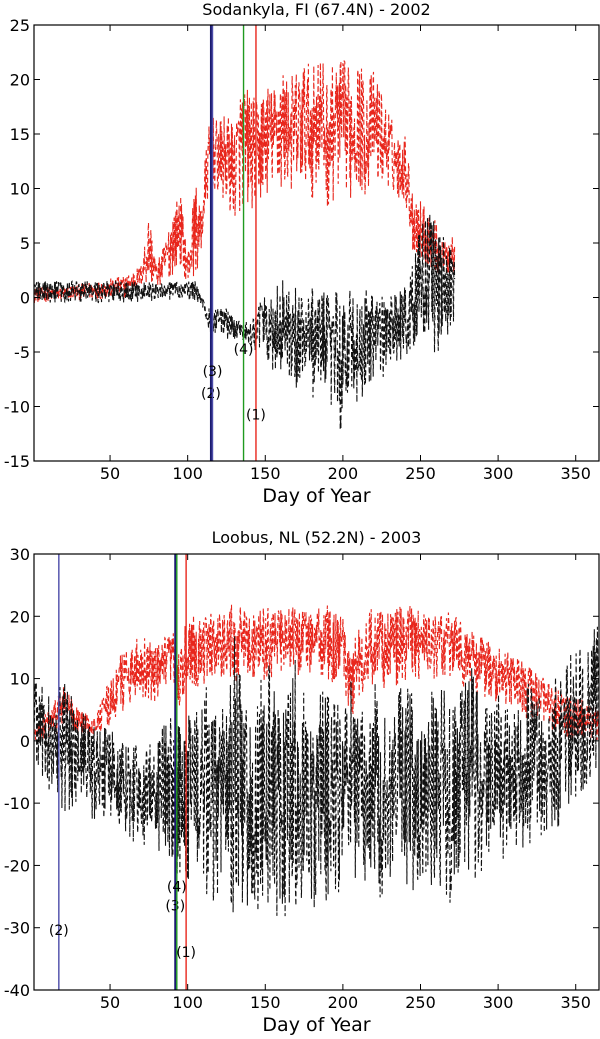 Image resolution: width=600 pixels, height=1039 pixels. What do you see at coordinates (17, 461) in the screenshot?
I see `y-tick-label: -15` at bounding box center [17, 461].